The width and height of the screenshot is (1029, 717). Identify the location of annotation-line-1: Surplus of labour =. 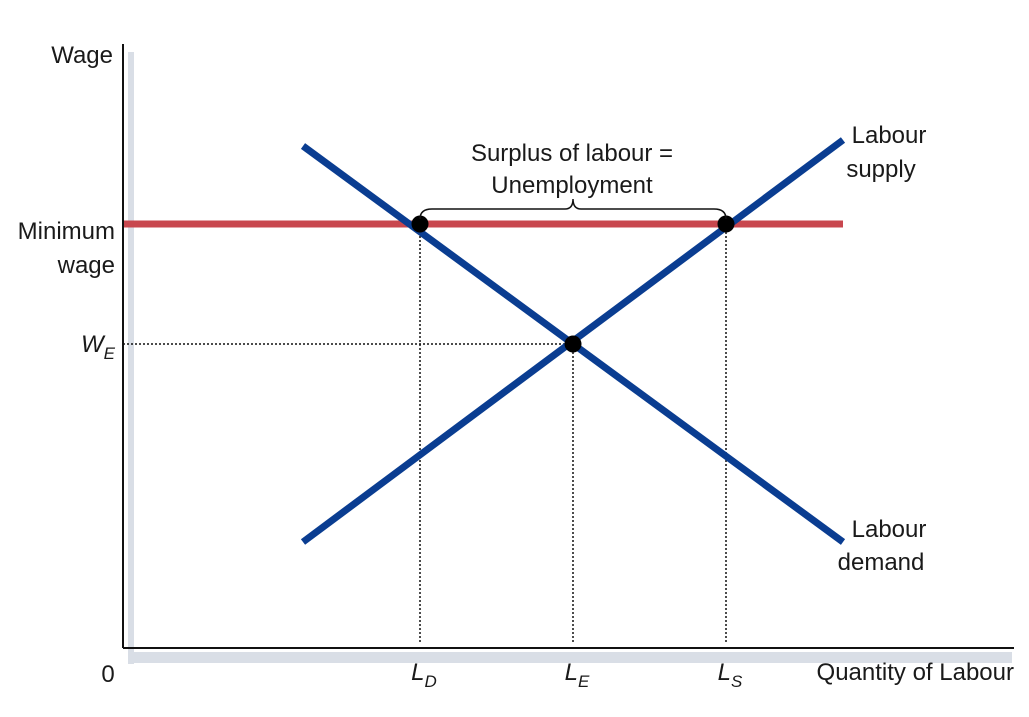
(572, 153).